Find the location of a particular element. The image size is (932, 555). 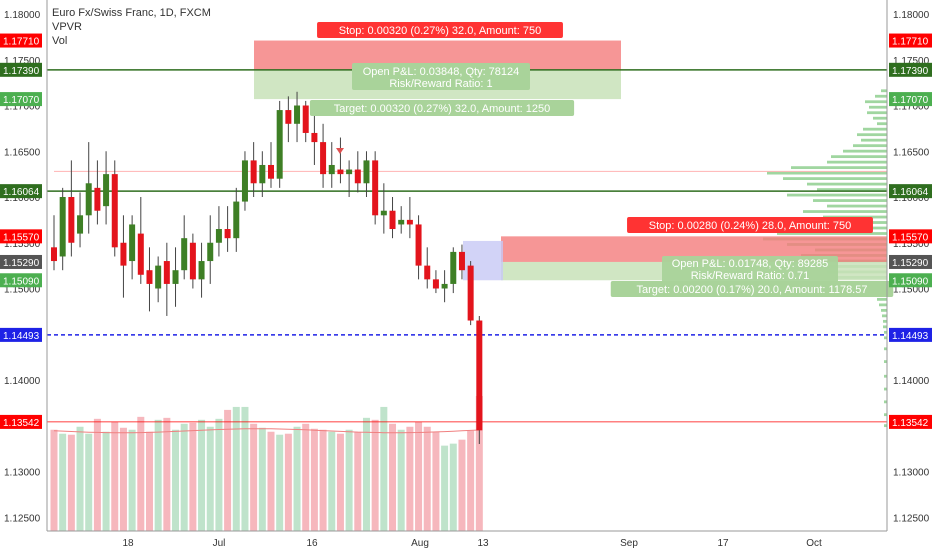

price-tag-left-text: 1.14493 is located at coordinates (21, 336).